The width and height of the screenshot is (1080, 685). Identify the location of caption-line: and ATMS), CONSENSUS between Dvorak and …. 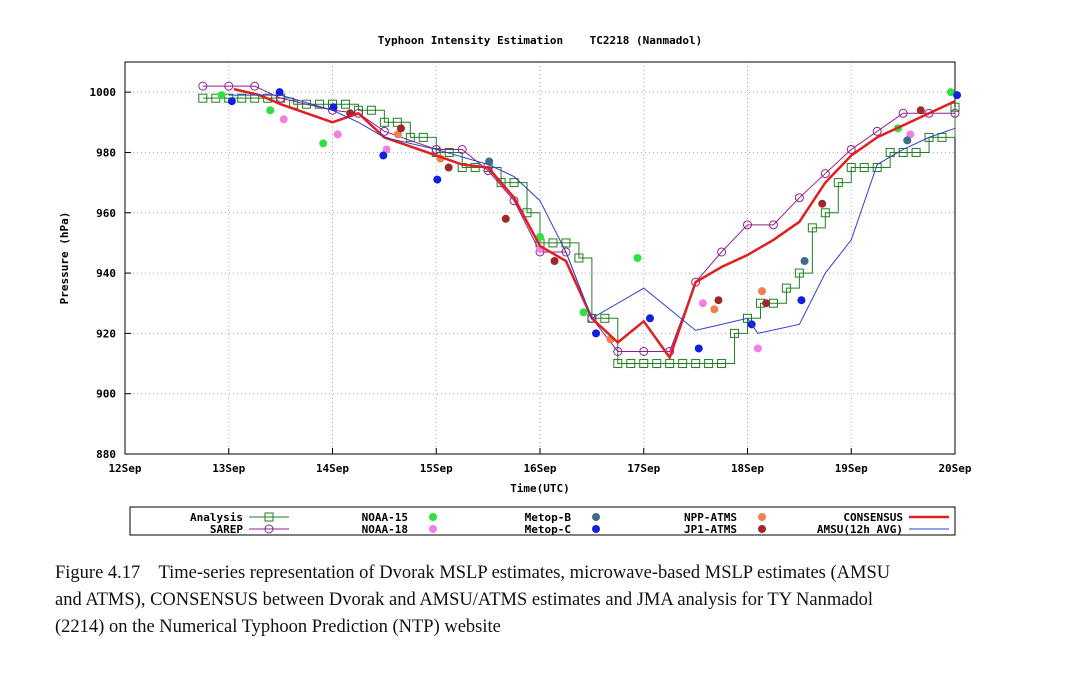
(464, 600).